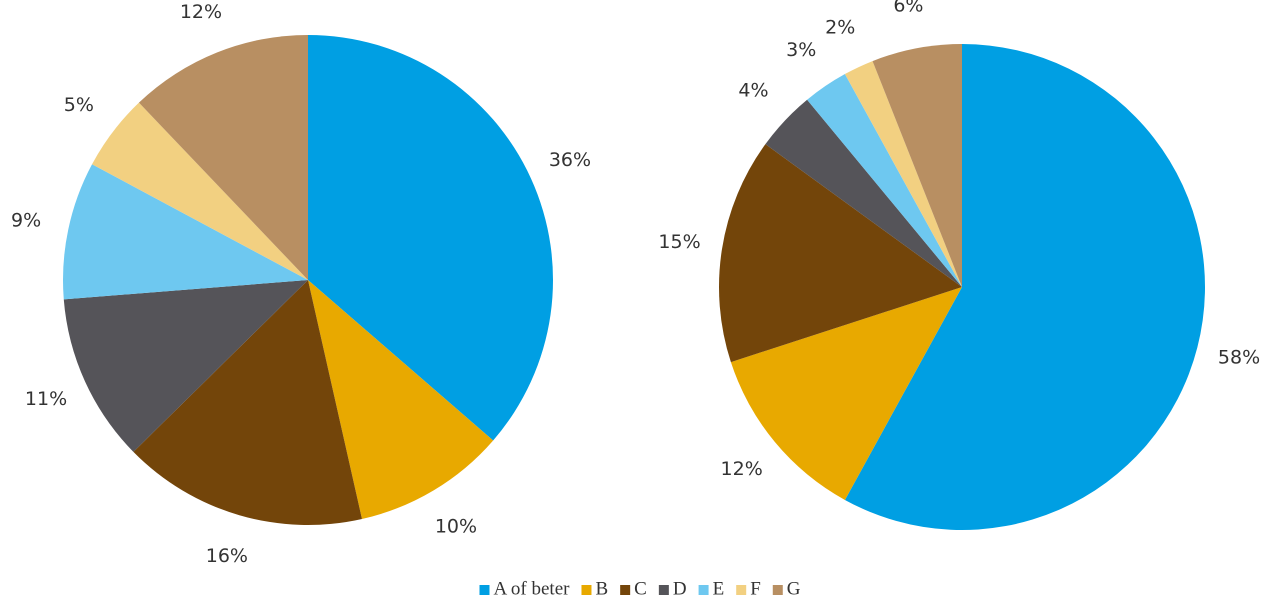 The image size is (1266, 603). I want to click on data-label: 4%, so click(753, 91).